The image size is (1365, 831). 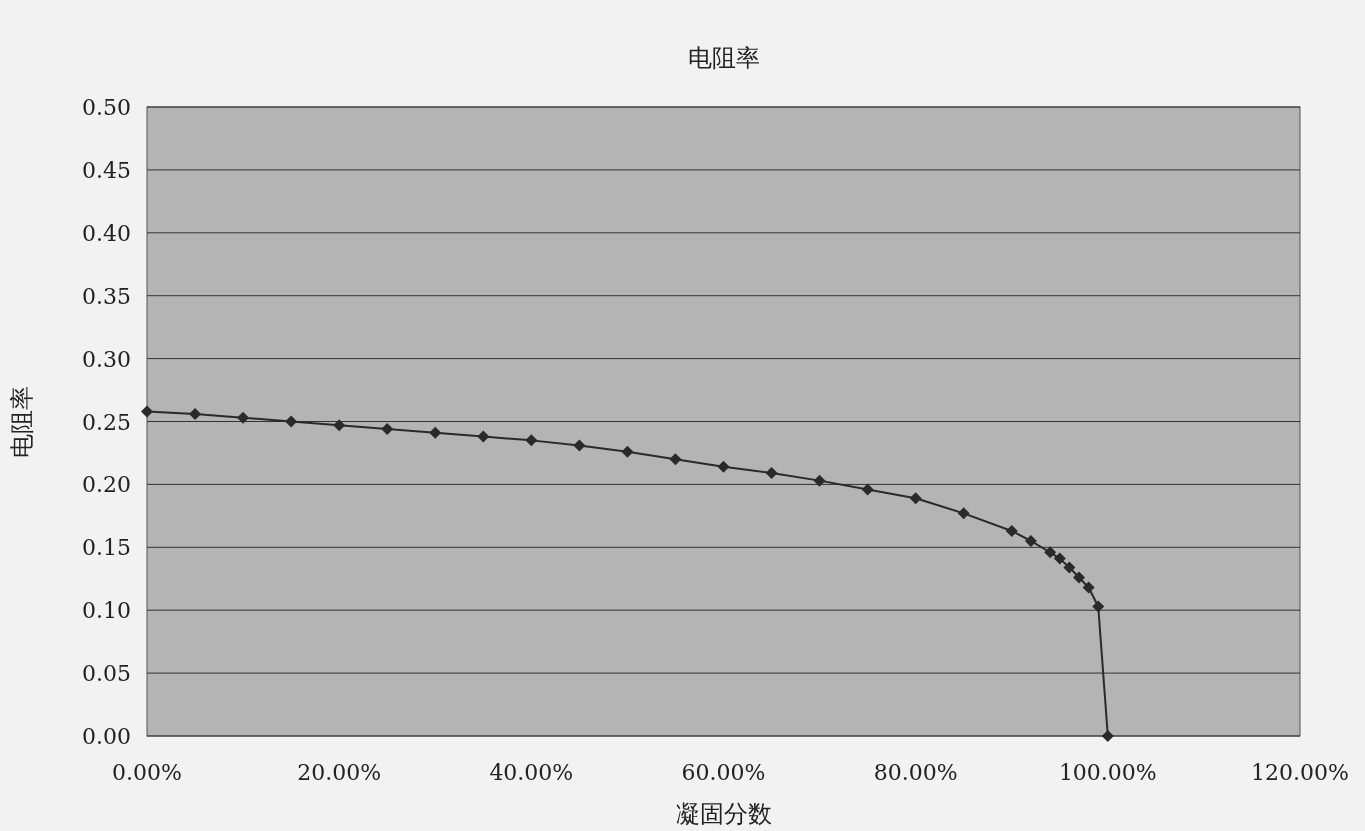 I want to click on y-tick-label: 0.15, so click(x=106, y=548).